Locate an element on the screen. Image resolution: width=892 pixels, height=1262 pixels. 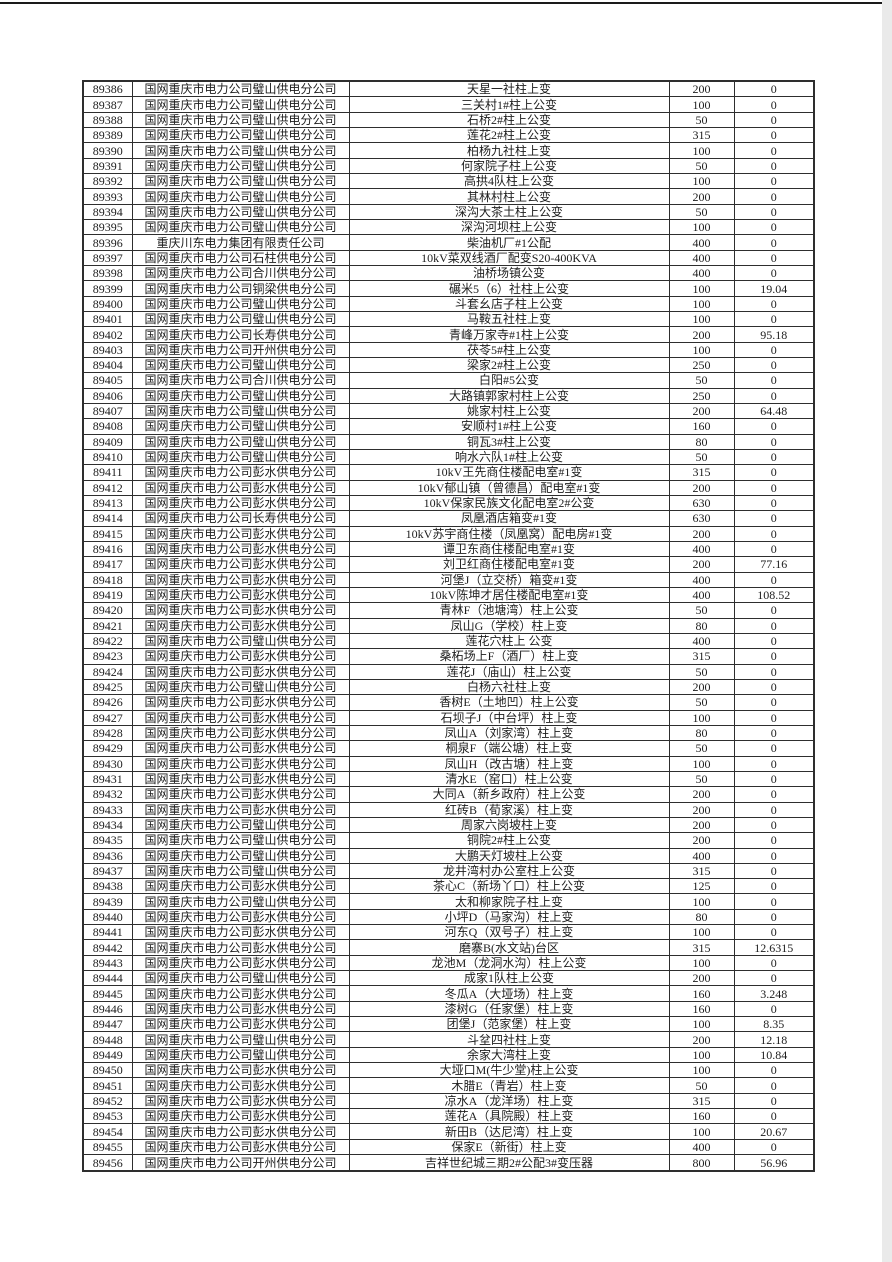
cell-station_name: 铜瓦3#柱上公变 is located at coordinates (509, 441).